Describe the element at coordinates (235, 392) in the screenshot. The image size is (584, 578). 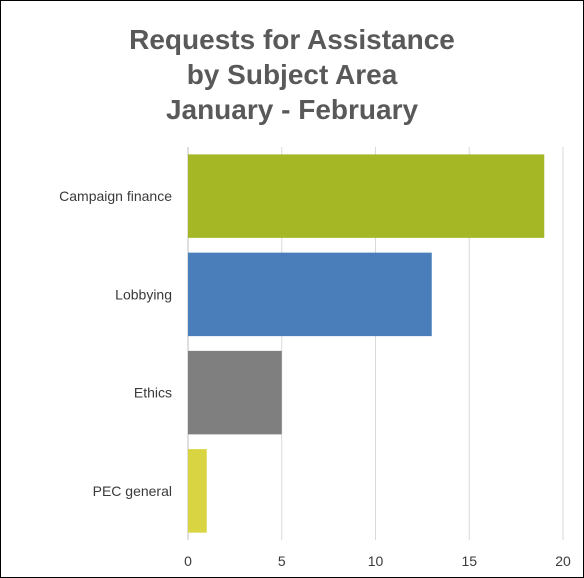
I see `bar-ethics` at that location.